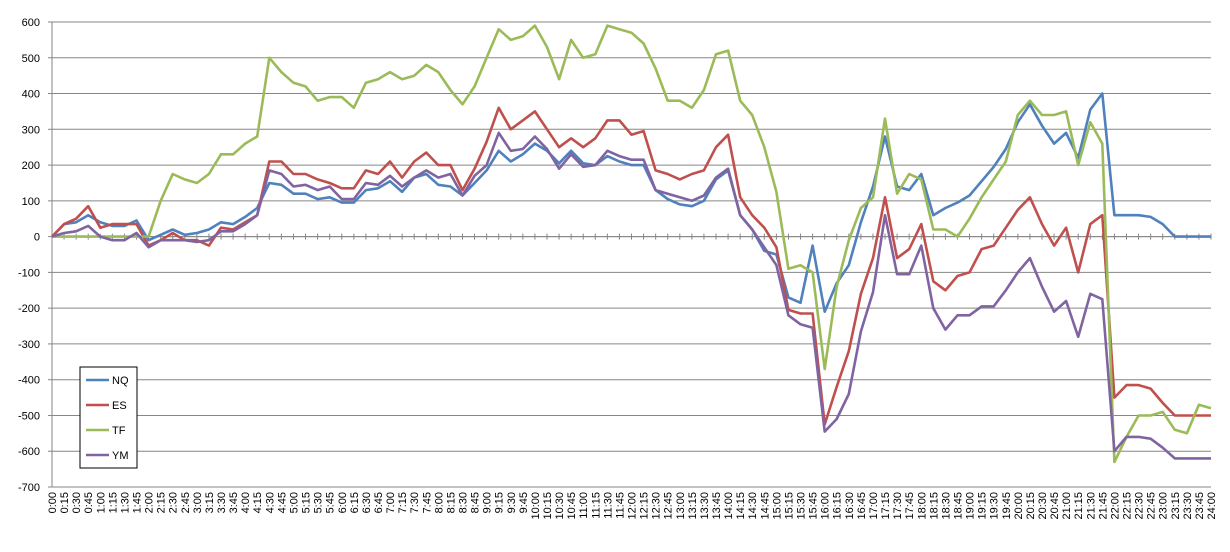 This screenshot has width=1230, height=552. Describe the element at coordinates (1140, 506) in the screenshot. I see `x-tick-label: 22:30` at that location.